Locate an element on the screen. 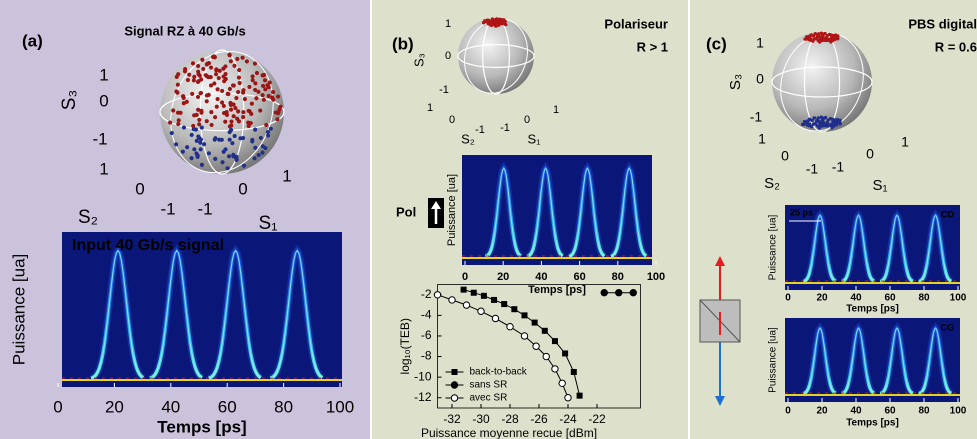 The width and height of the screenshot is (977, 439). panel-subtitle: R > 1 is located at coordinates (652, 46).